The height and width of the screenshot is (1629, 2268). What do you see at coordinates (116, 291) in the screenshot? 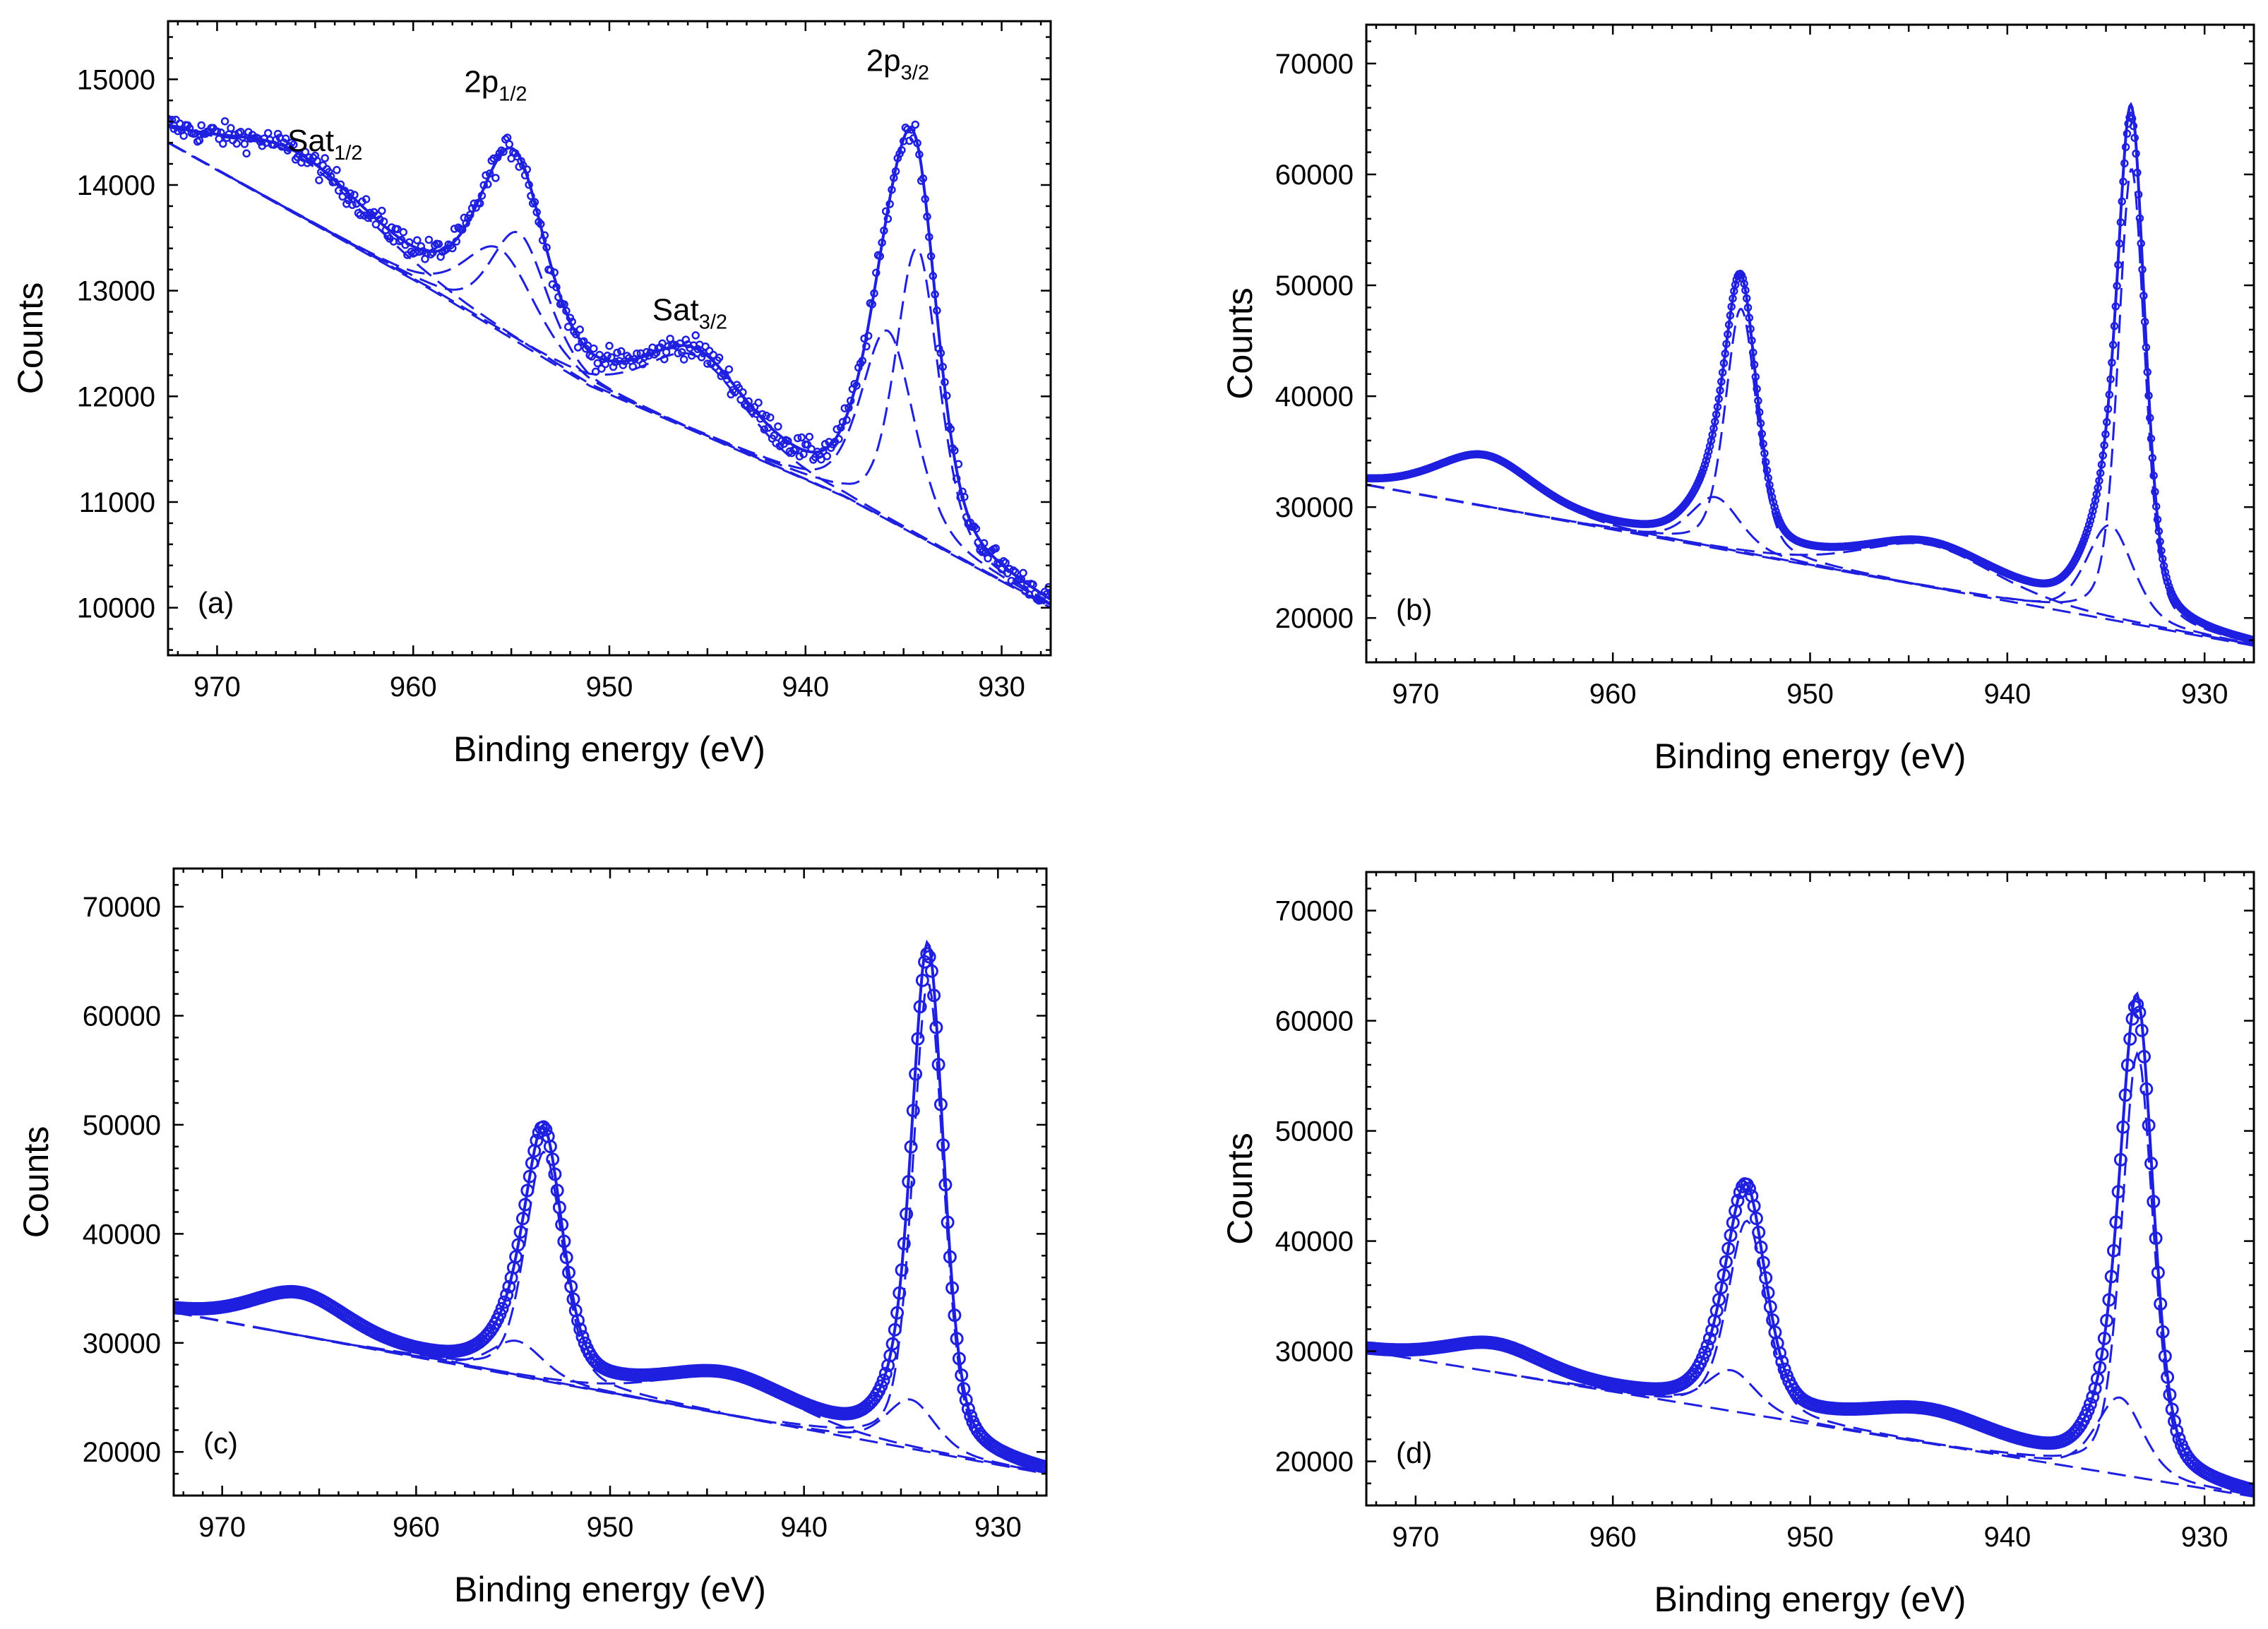
I see `y-tick-label: 13000` at bounding box center [116, 291].